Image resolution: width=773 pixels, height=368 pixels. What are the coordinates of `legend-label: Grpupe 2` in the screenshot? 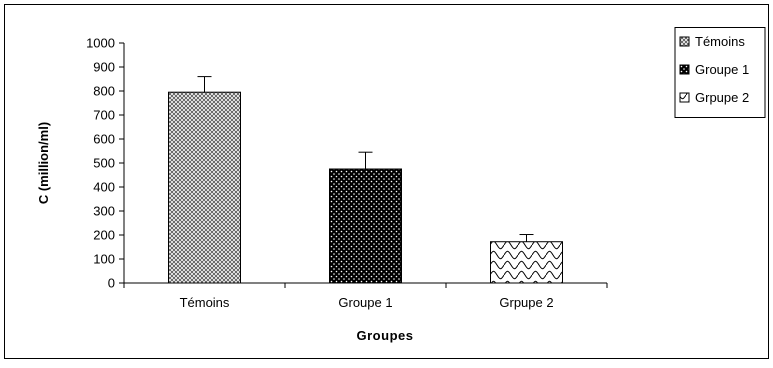 It's located at (722, 97).